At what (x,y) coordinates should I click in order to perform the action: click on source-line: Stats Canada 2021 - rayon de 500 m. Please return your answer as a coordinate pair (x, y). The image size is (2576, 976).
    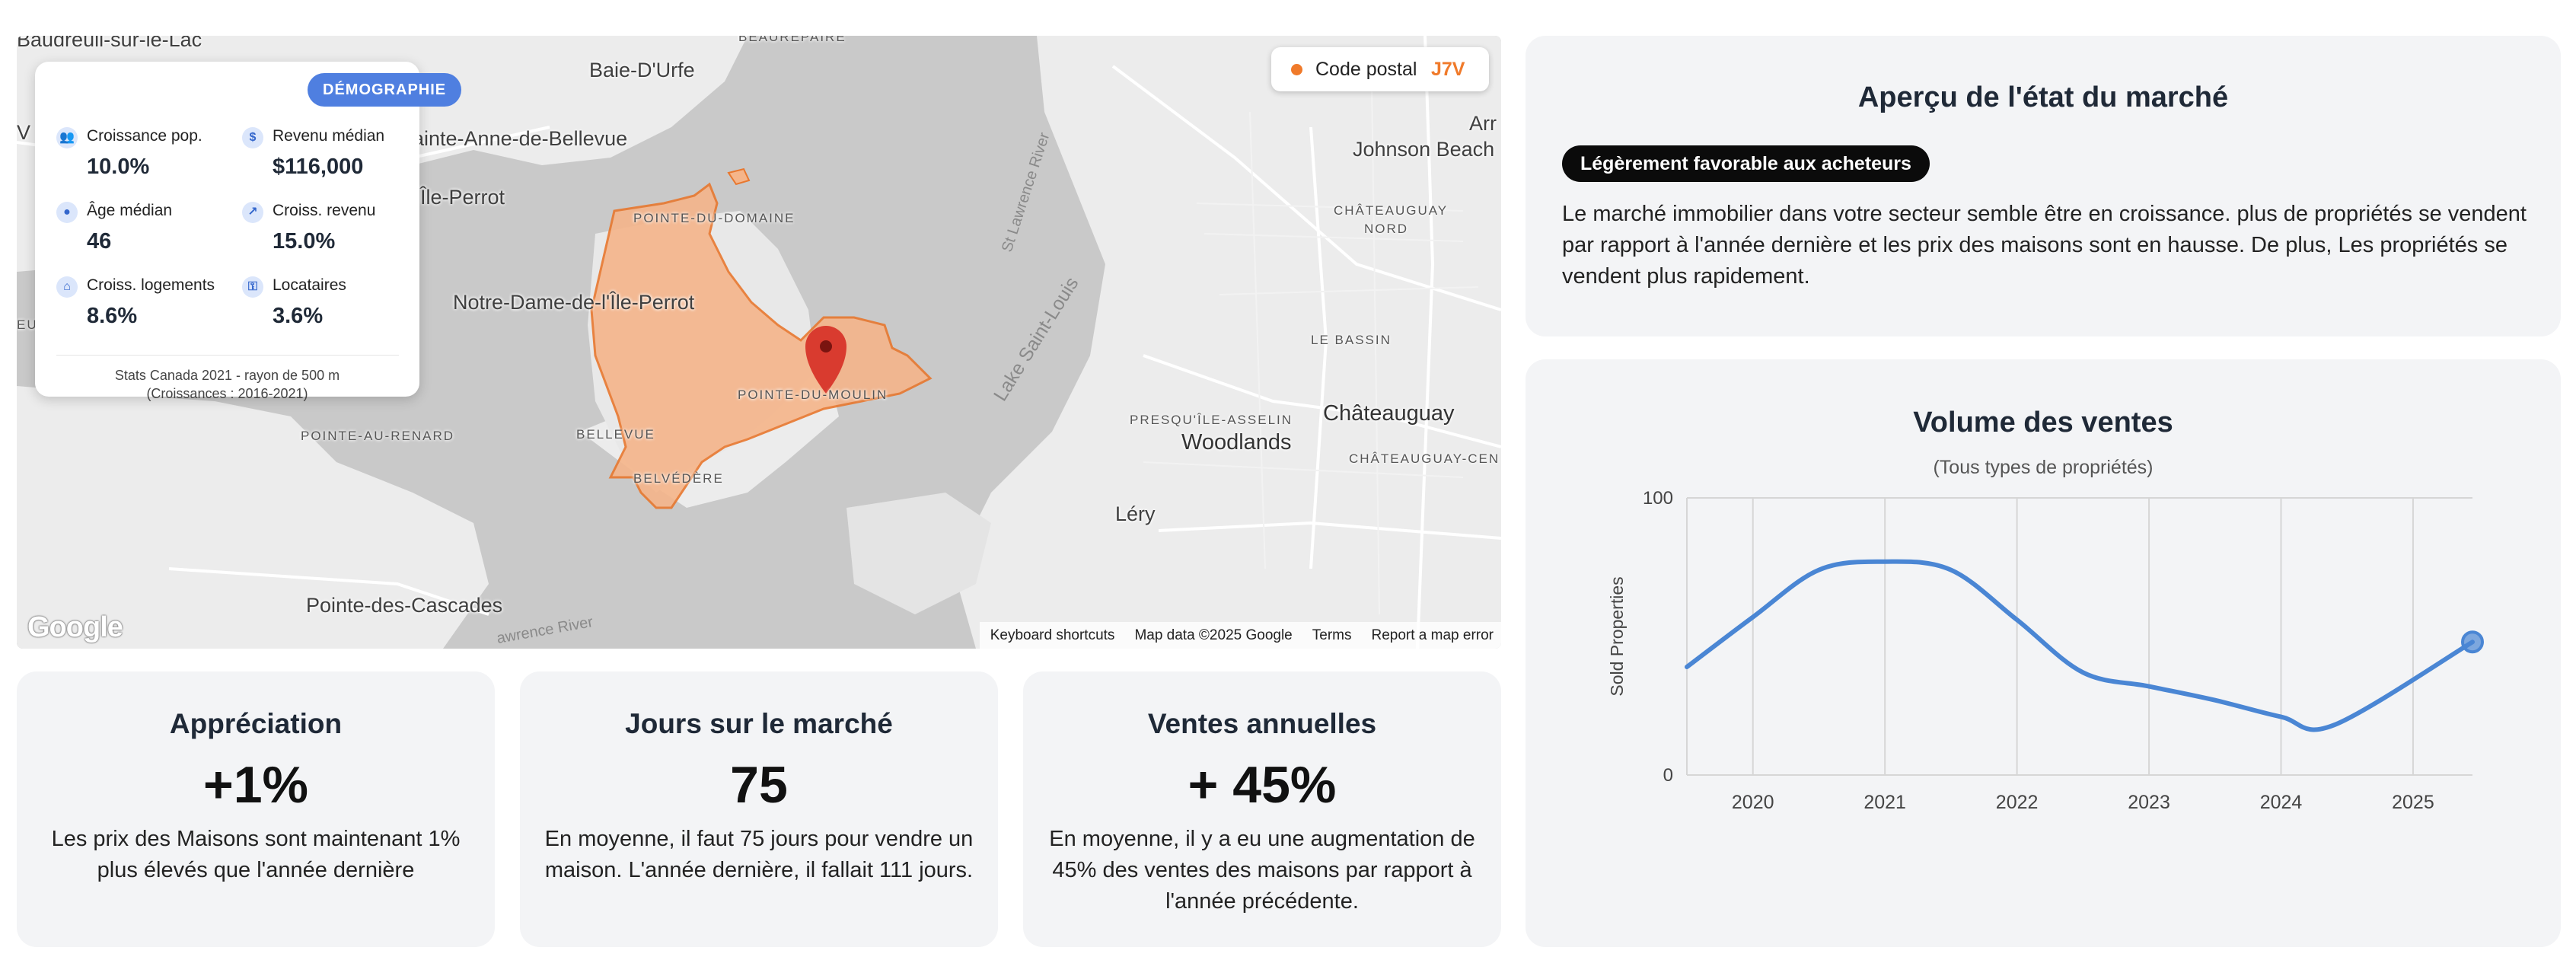
    Looking at the image, I should click on (227, 375).